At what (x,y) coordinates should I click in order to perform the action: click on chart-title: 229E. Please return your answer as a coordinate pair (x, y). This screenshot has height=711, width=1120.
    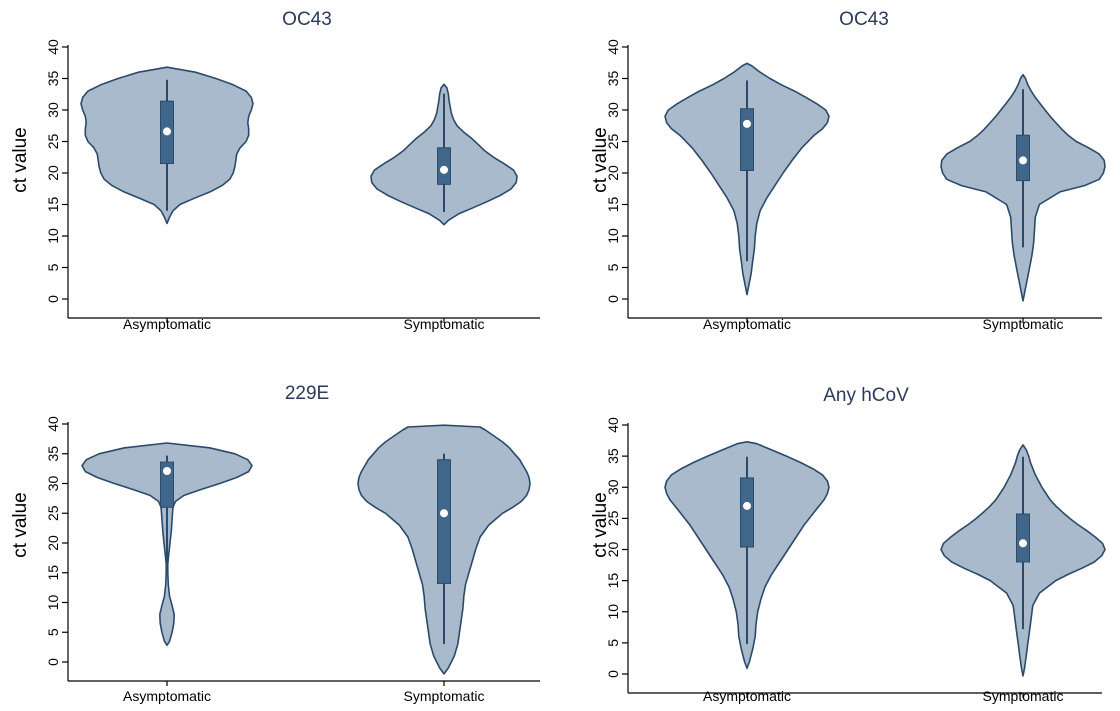
    Looking at the image, I should click on (307, 393).